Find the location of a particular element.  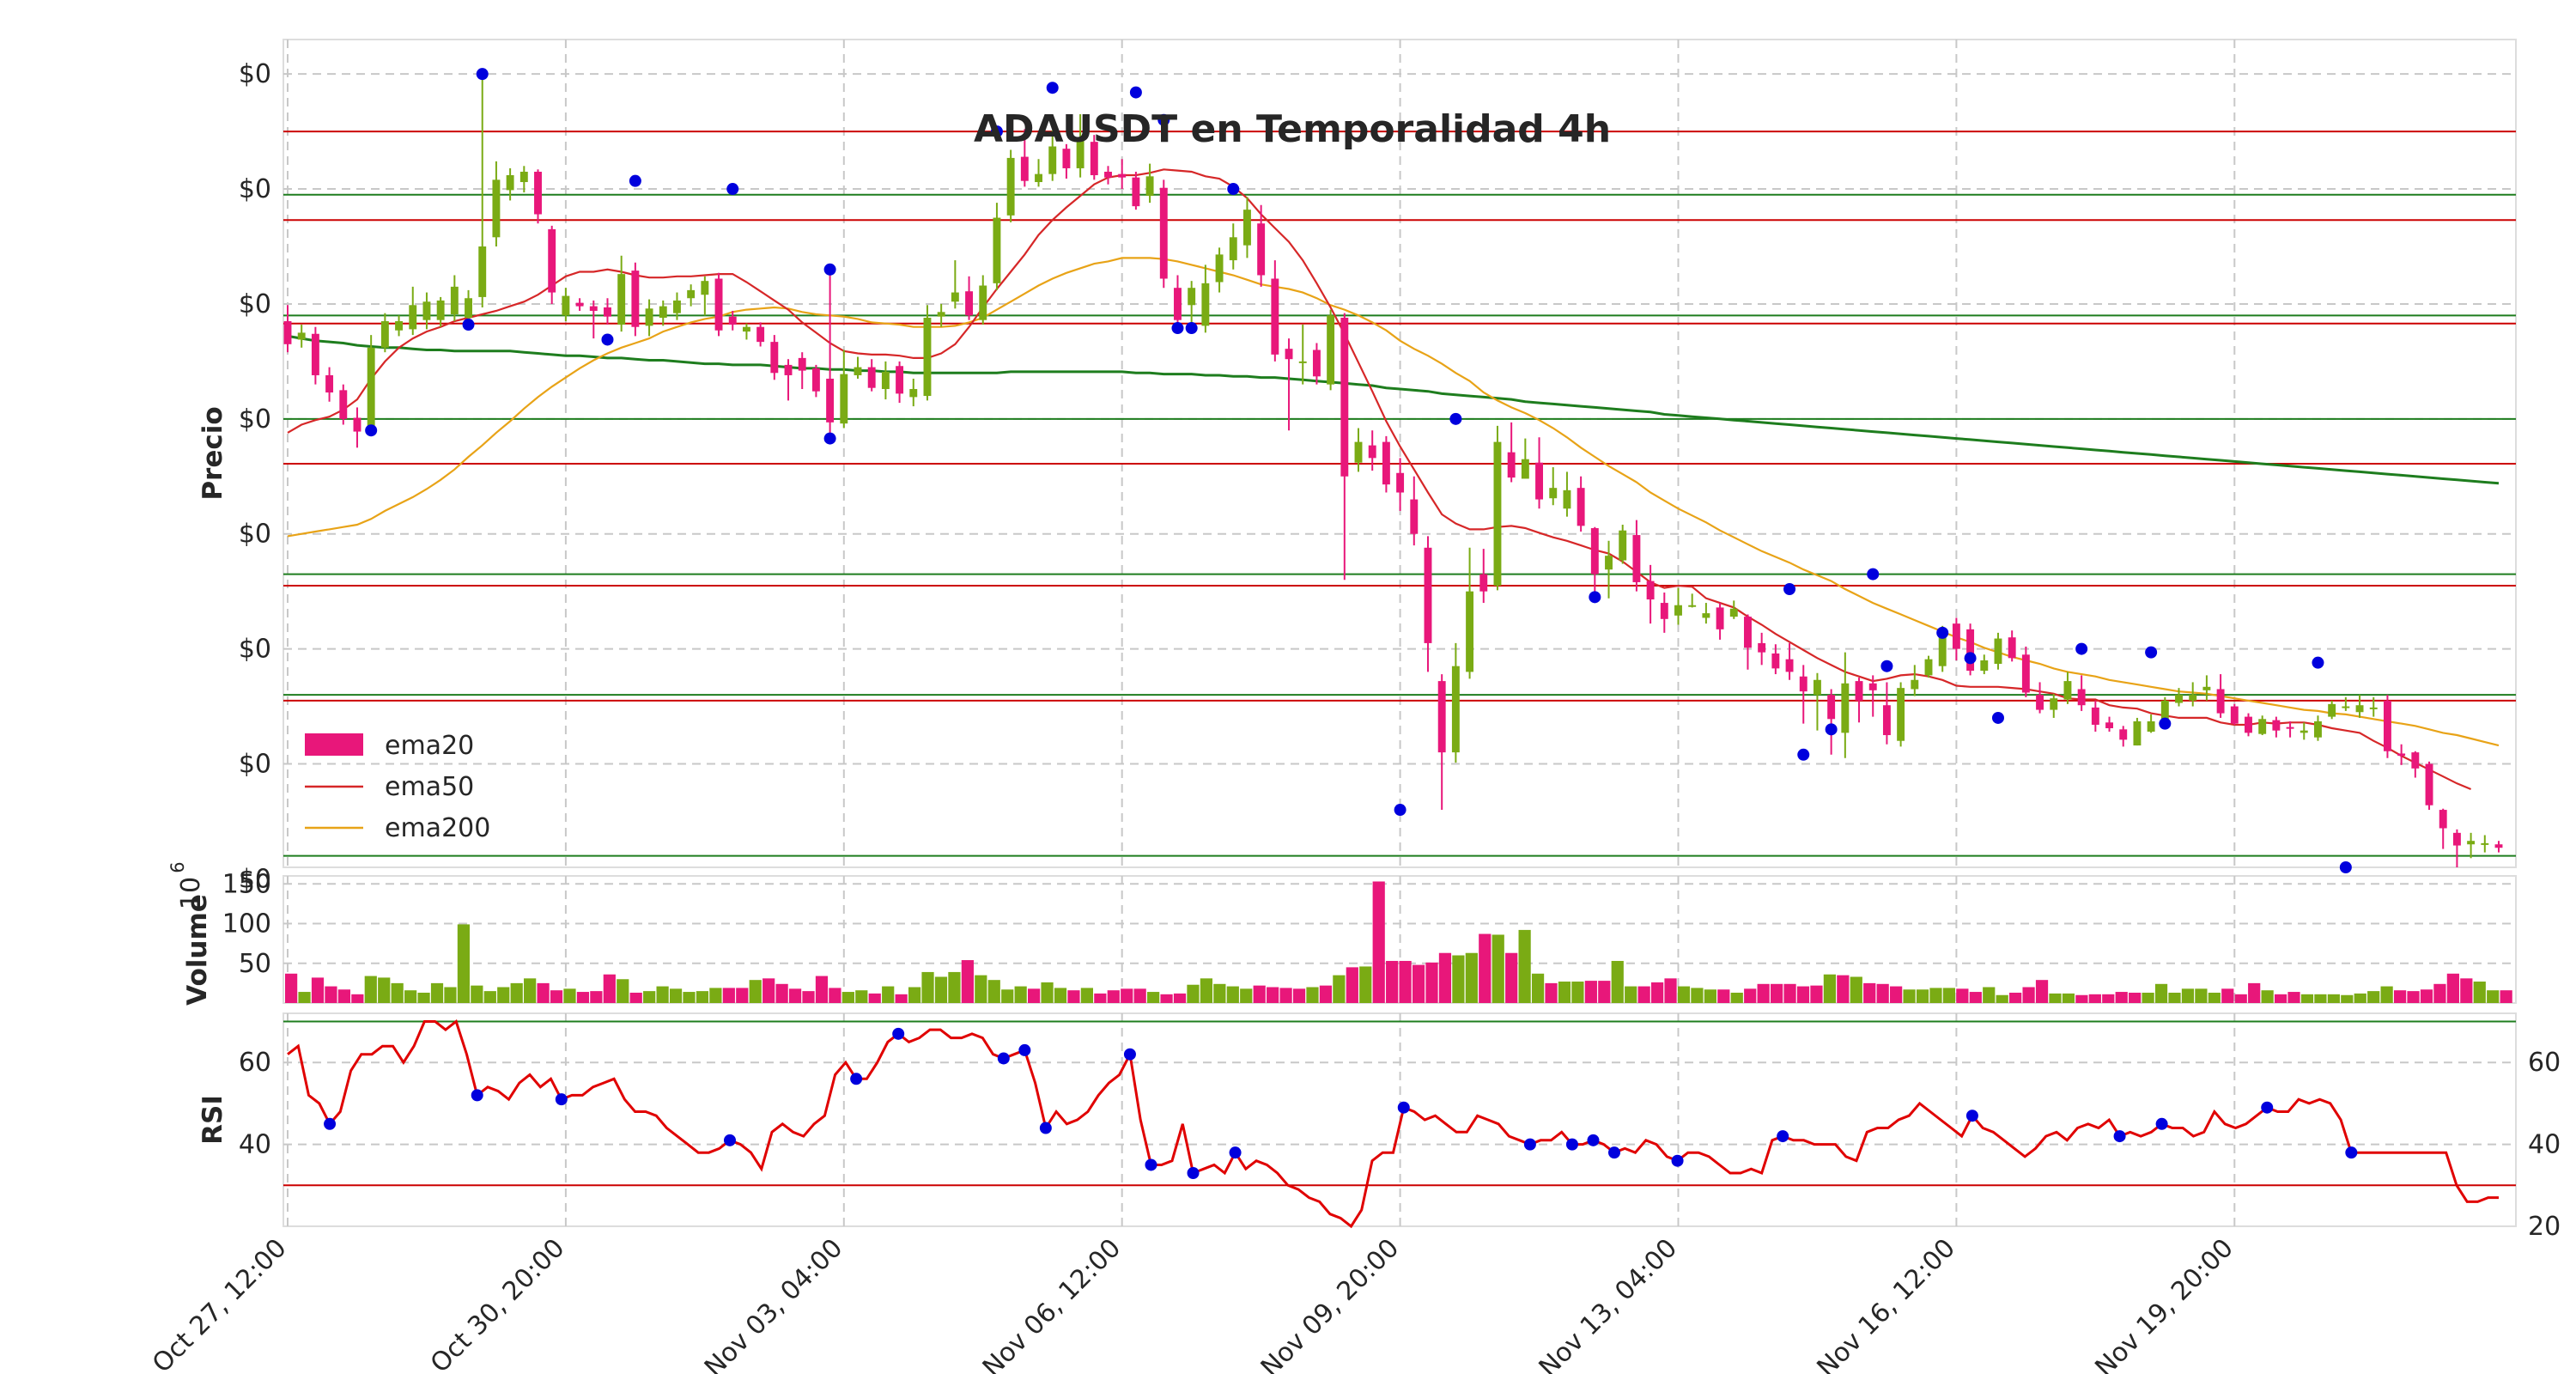

rsi-ylabel: RSI is located at coordinates (213, 1120).